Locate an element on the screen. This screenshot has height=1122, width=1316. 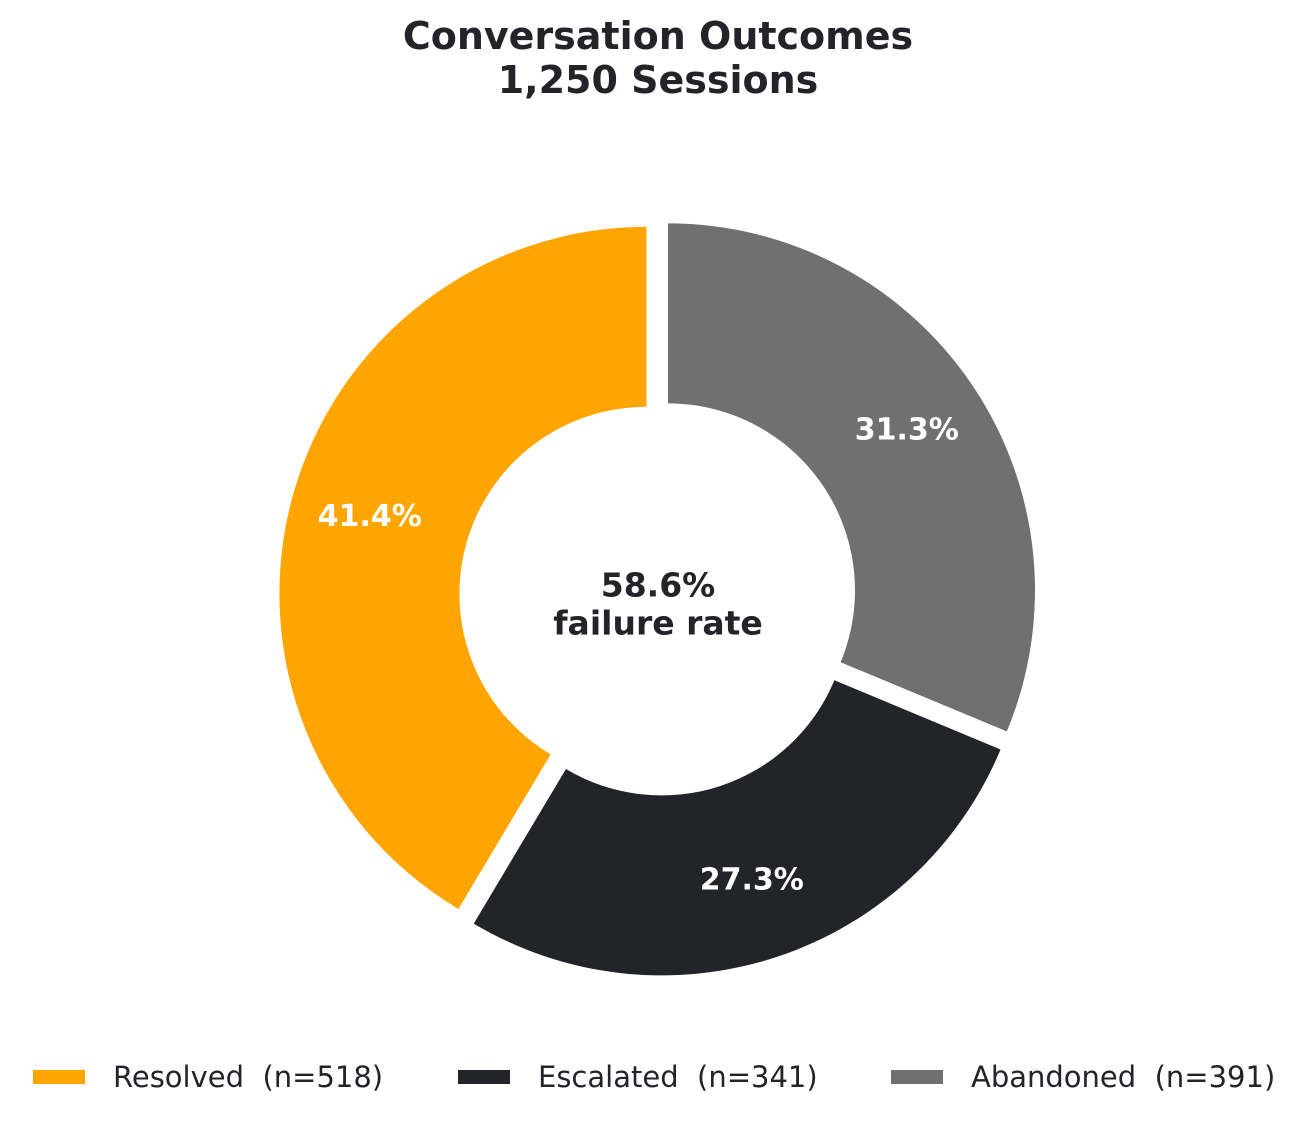
legend-label-abandoned: Abandoned (n=391) is located at coordinates (1123, 1077).